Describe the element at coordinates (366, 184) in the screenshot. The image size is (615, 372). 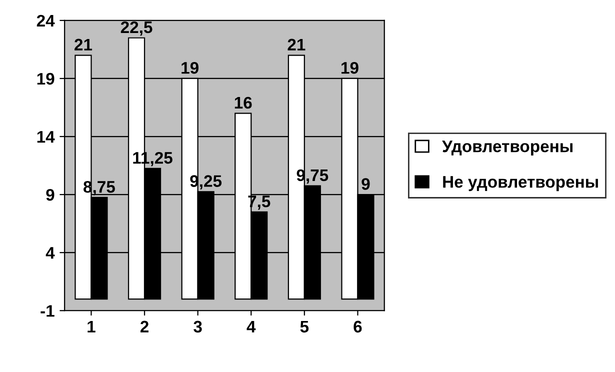
I see `data-label: 9` at that location.